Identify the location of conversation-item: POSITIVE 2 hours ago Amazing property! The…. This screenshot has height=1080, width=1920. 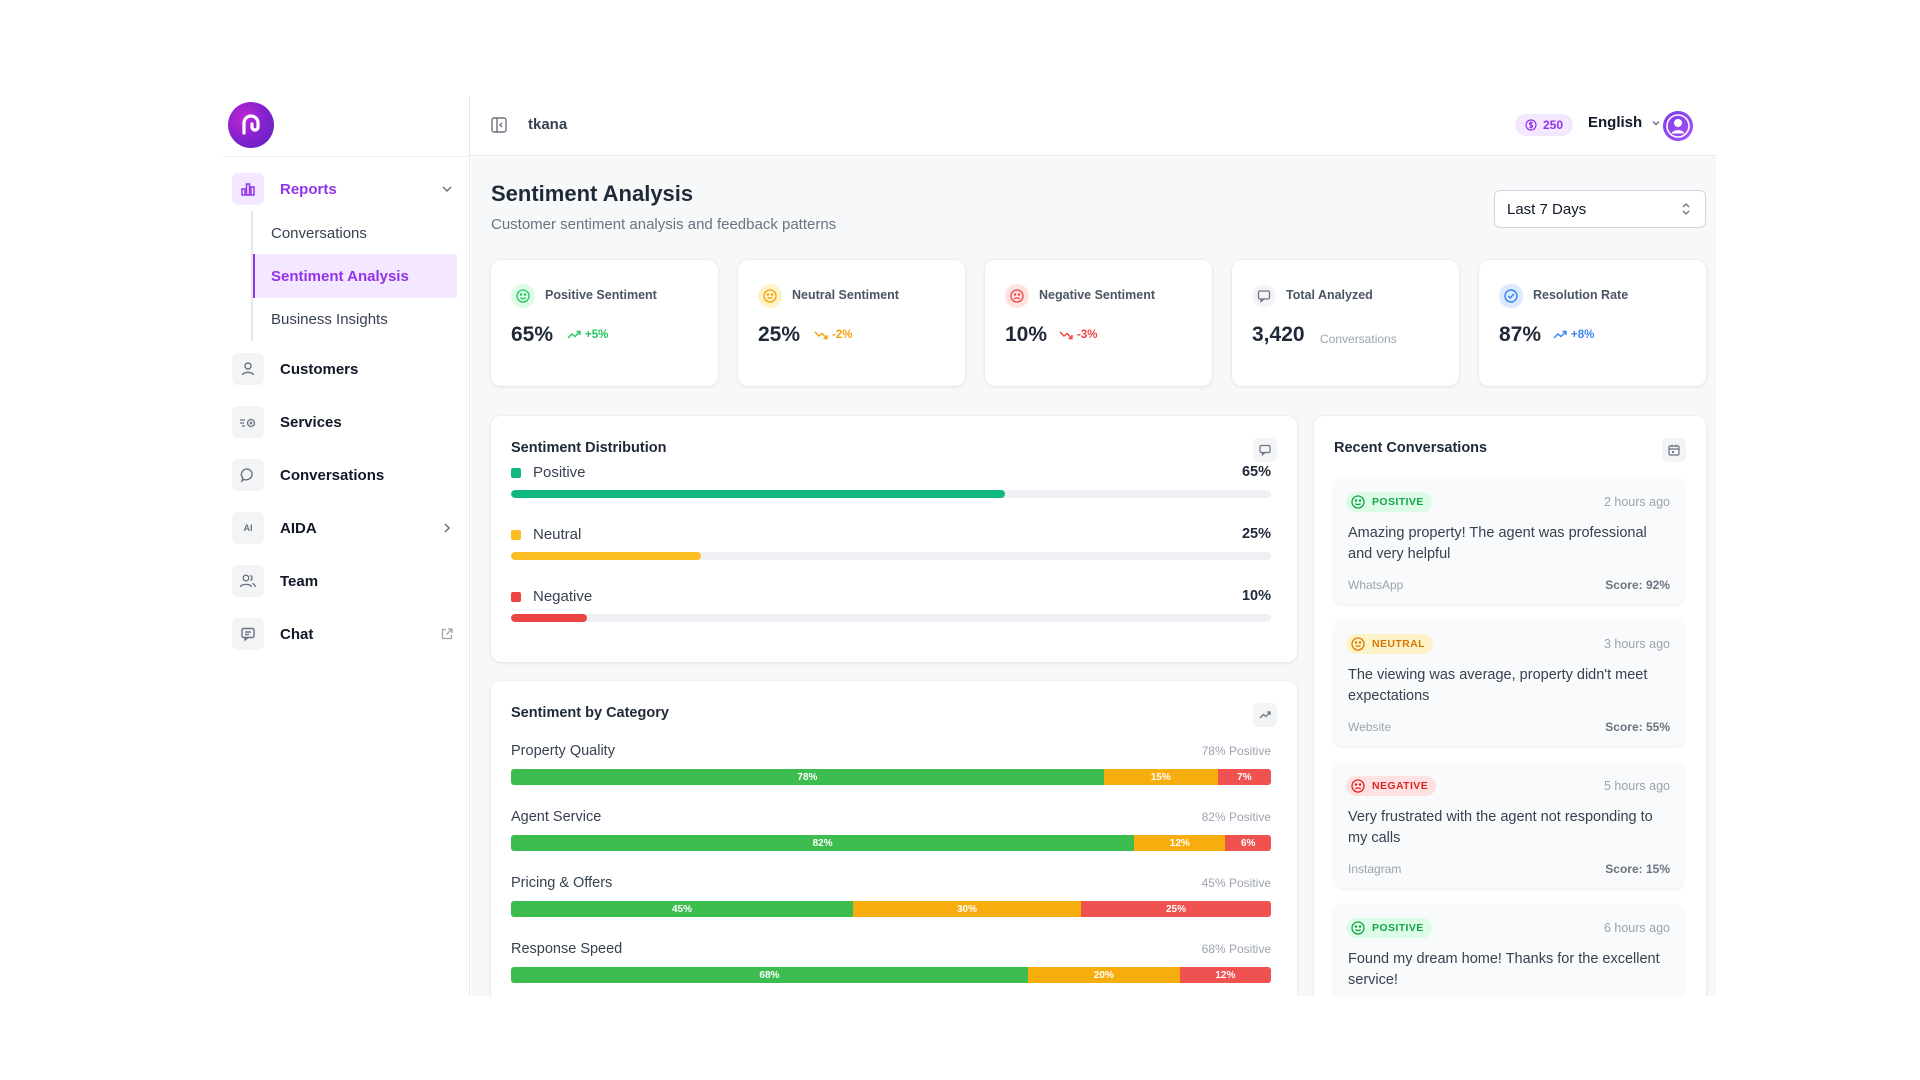
(1509, 541).